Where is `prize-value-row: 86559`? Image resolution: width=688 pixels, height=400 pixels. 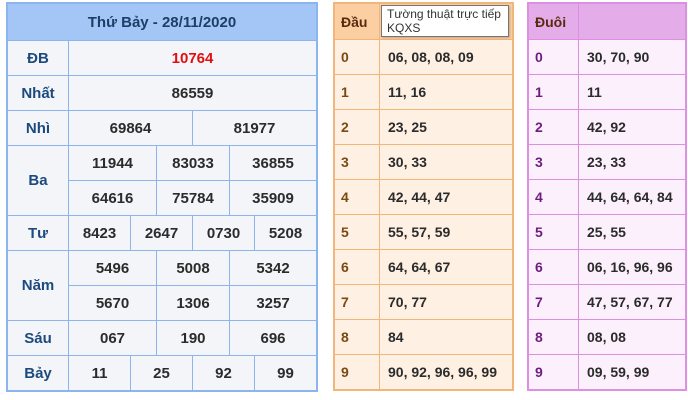
prize-value-row: 86559 is located at coordinates (192, 93).